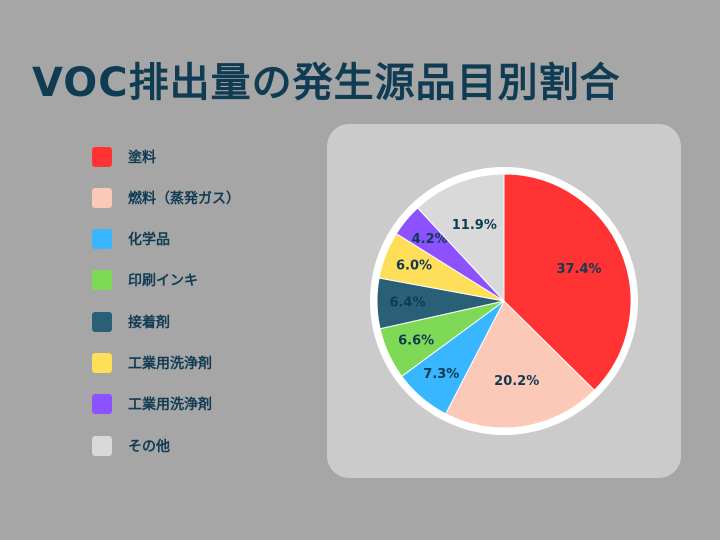 The height and width of the screenshot is (540, 720). Describe the element at coordinates (142, 157) in the screenshot. I see `legend-label: 塗料` at that location.